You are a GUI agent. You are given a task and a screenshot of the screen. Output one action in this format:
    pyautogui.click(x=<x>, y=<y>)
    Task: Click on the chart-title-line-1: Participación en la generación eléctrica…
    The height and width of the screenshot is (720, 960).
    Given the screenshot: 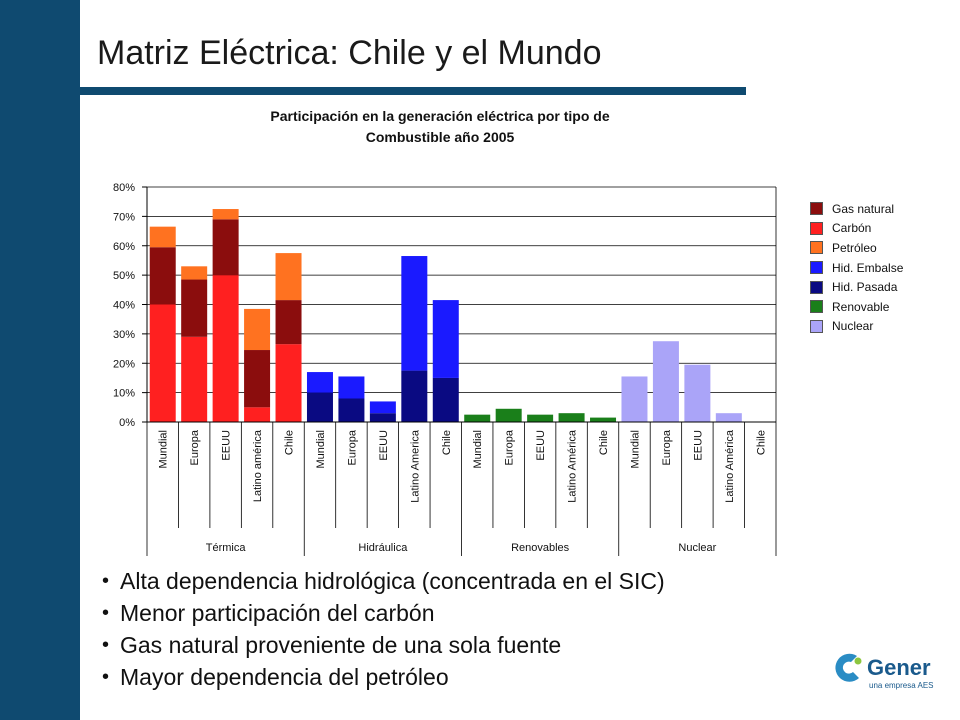 What is the action you would take?
    pyautogui.click(x=440, y=116)
    